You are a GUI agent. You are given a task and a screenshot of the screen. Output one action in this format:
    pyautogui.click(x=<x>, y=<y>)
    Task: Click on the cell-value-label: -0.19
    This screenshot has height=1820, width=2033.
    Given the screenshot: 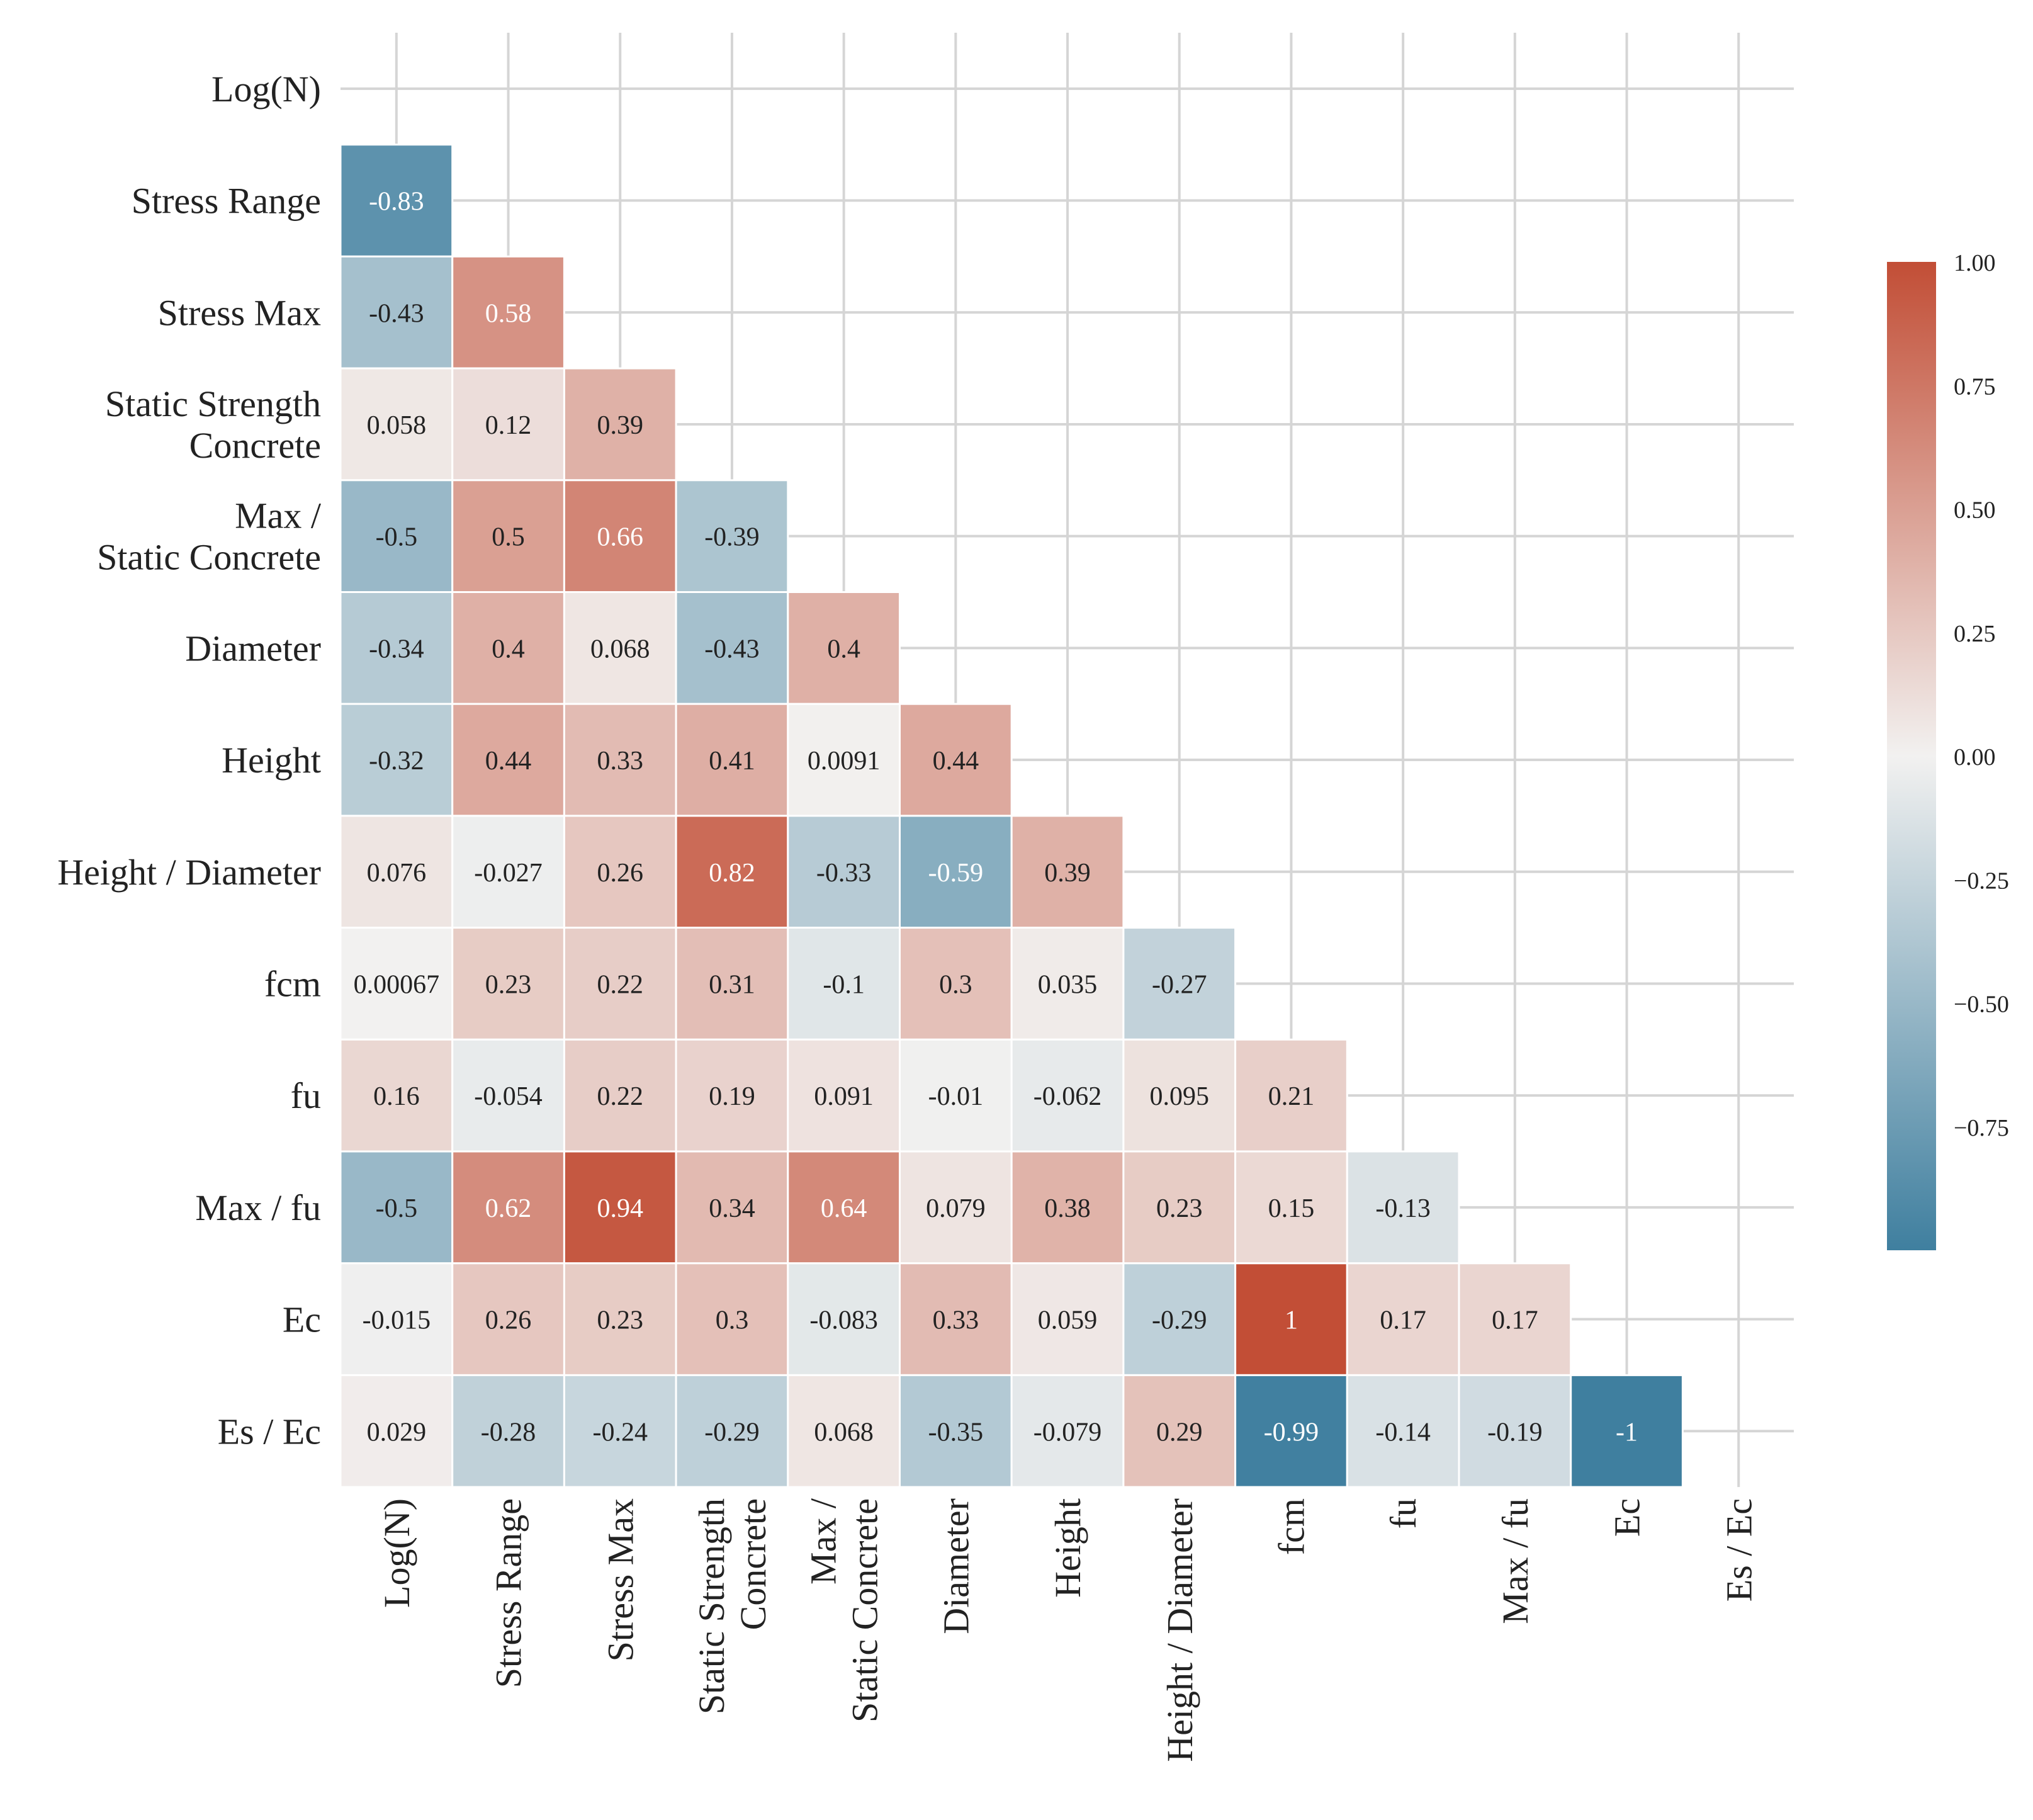 What is the action you would take?
    pyautogui.click(x=1515, y=1432)
    